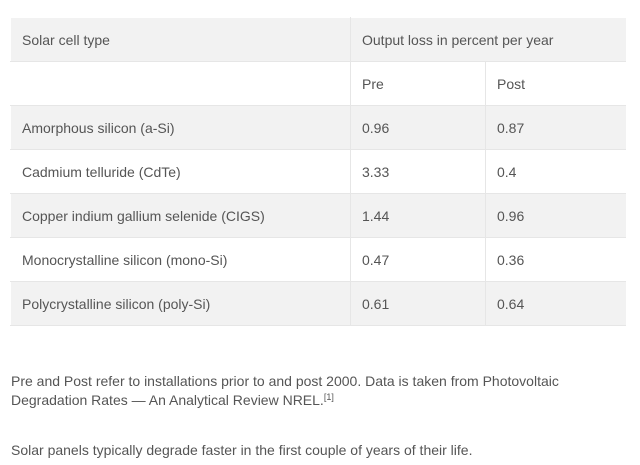 The image size is (640, 465). What do you see at coordinates (180, 83) in the screenshot?
I see `empty-cell` at bounding box center [180, 83].